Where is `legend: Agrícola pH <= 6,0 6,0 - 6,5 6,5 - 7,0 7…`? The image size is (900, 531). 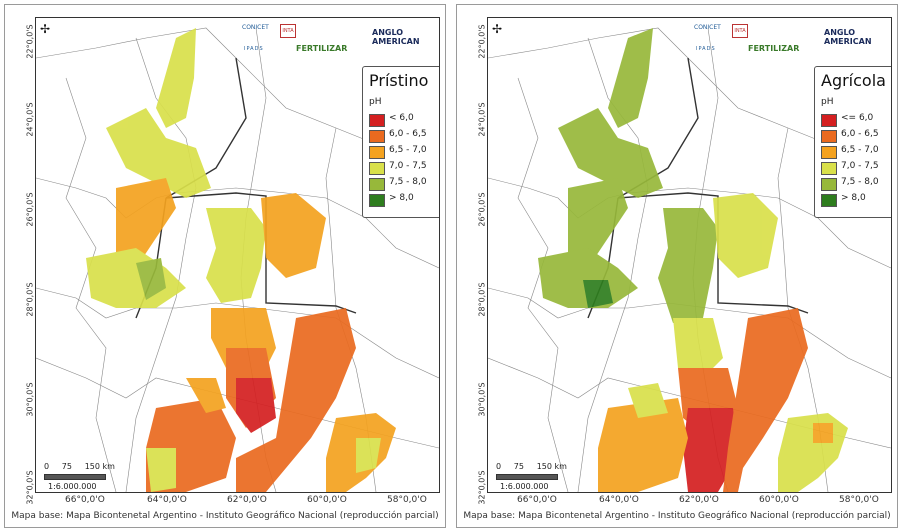 legend: Agrícola pH <= 6,0 6,0 - 6,5 6,5 - 7,0 7… is located at coordinates (852, 142).